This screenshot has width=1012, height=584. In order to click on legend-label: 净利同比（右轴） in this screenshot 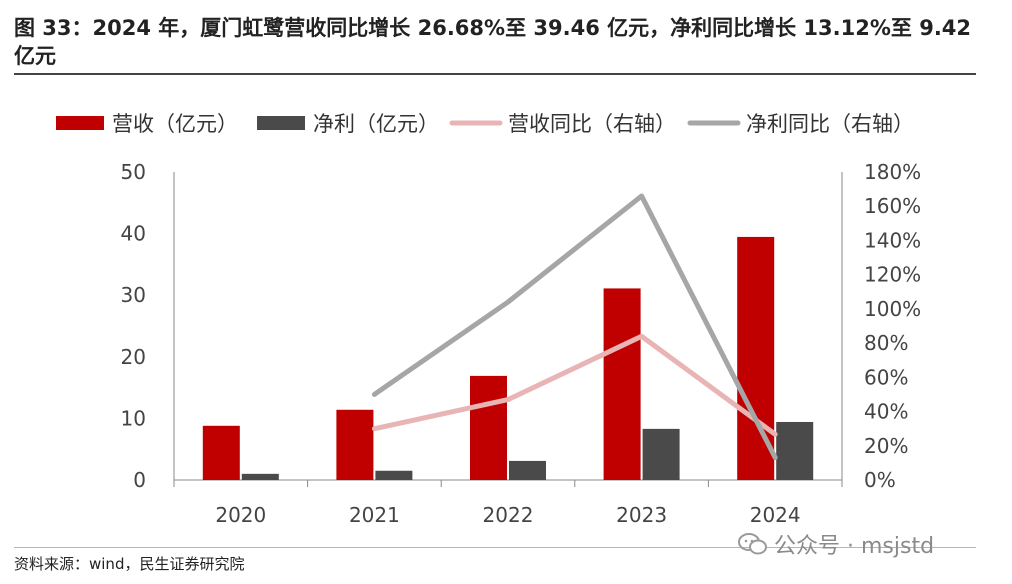, I will do `click(830, 124)`.